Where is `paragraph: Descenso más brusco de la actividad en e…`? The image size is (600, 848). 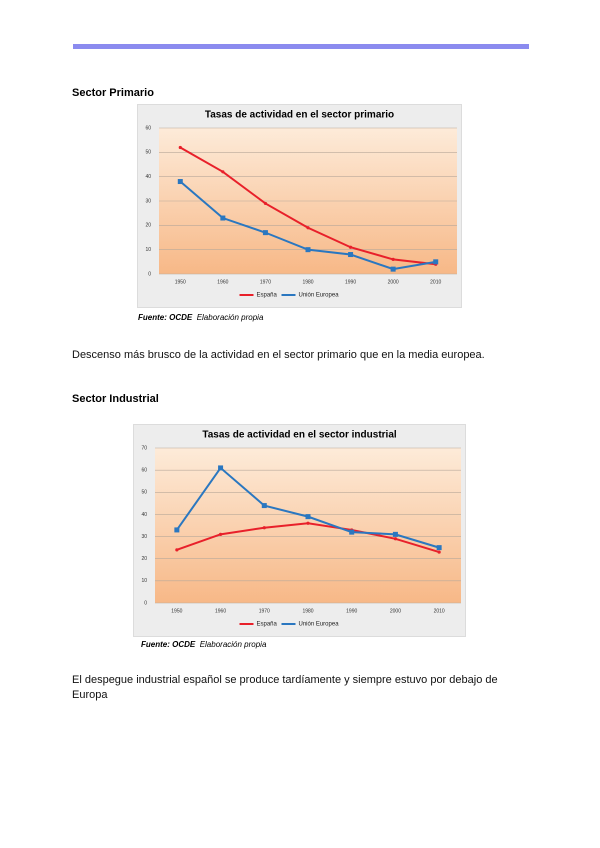 paragraph: Descenso más brusco de la actividad en e… is located at coordinates (278, 355).